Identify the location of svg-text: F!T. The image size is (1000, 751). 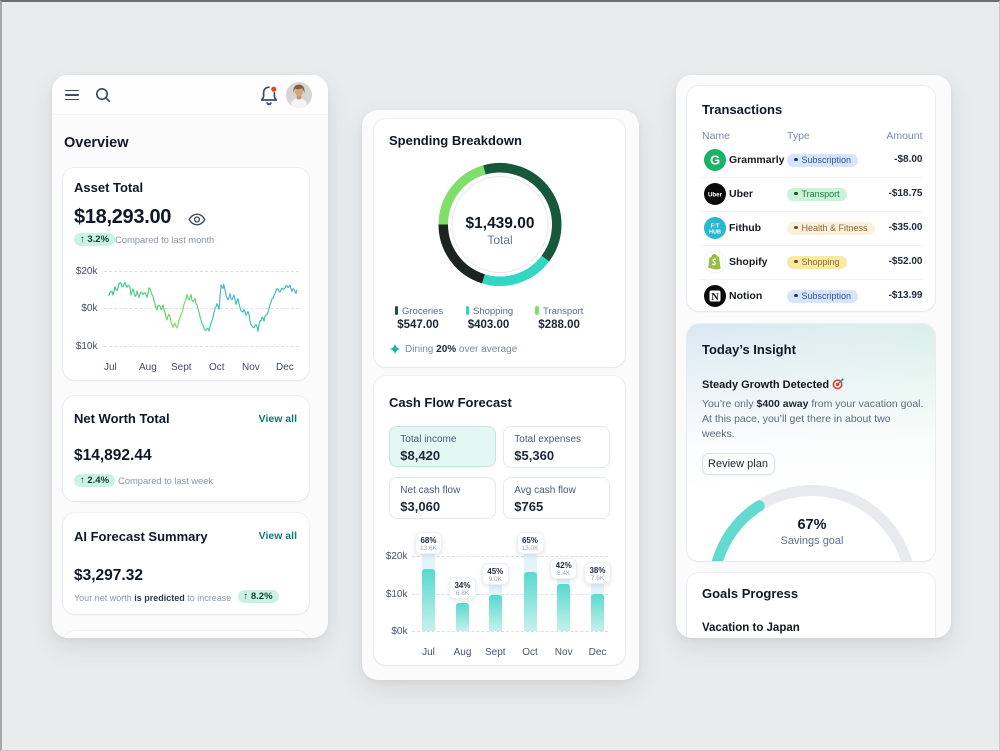
(715, 226).